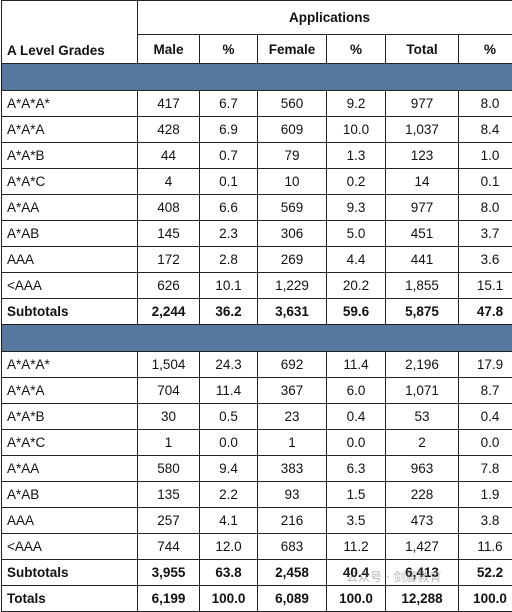 This screenshot has width=512, height=612. What do you see at coordinates (422, 156) in the screenshot?
I see `cell-total: 123` at bounding box center [422, 156].